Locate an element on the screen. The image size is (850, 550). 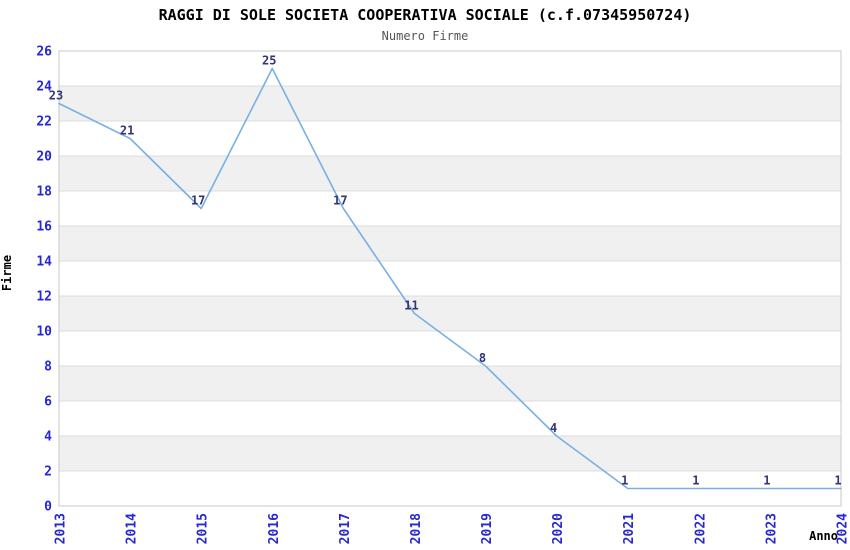
value-label: 4 is located at coordinates (553, 428).